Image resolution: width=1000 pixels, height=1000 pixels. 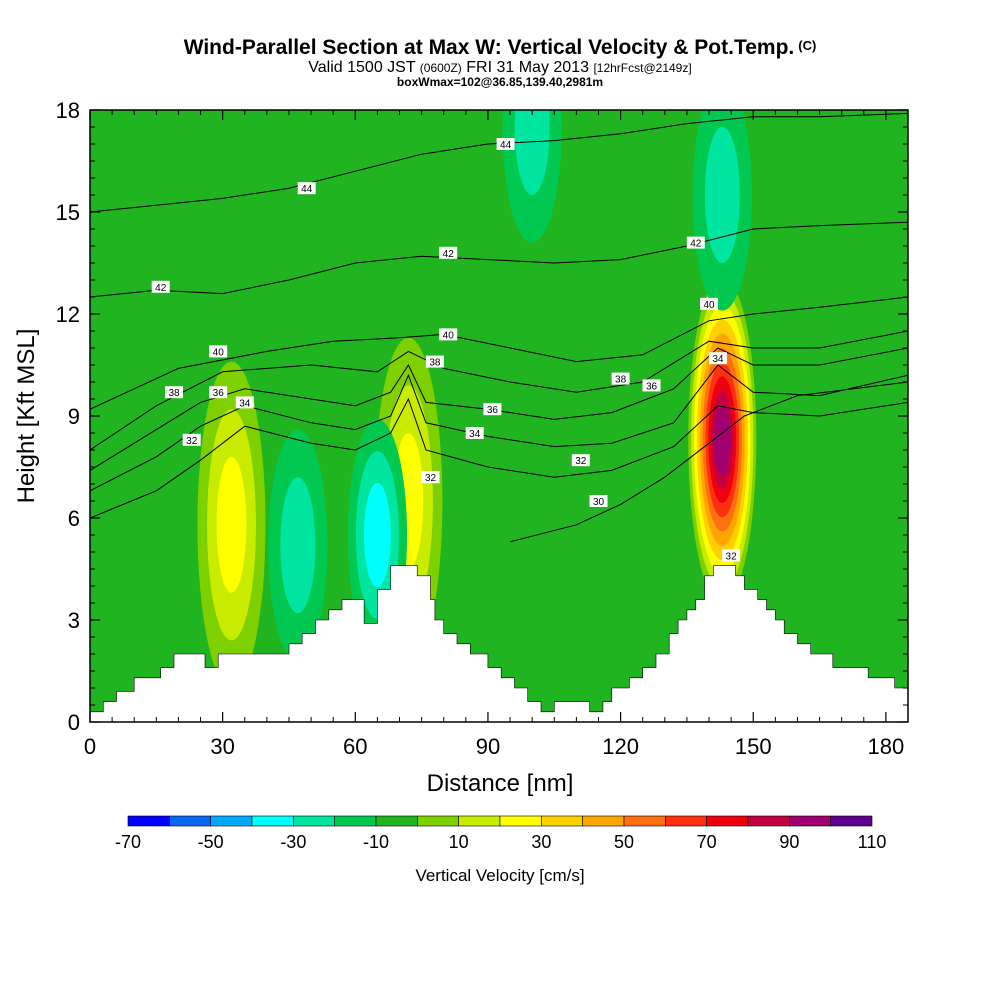 I want to click on y-tick-label: 0, so click(x=74, y=722).